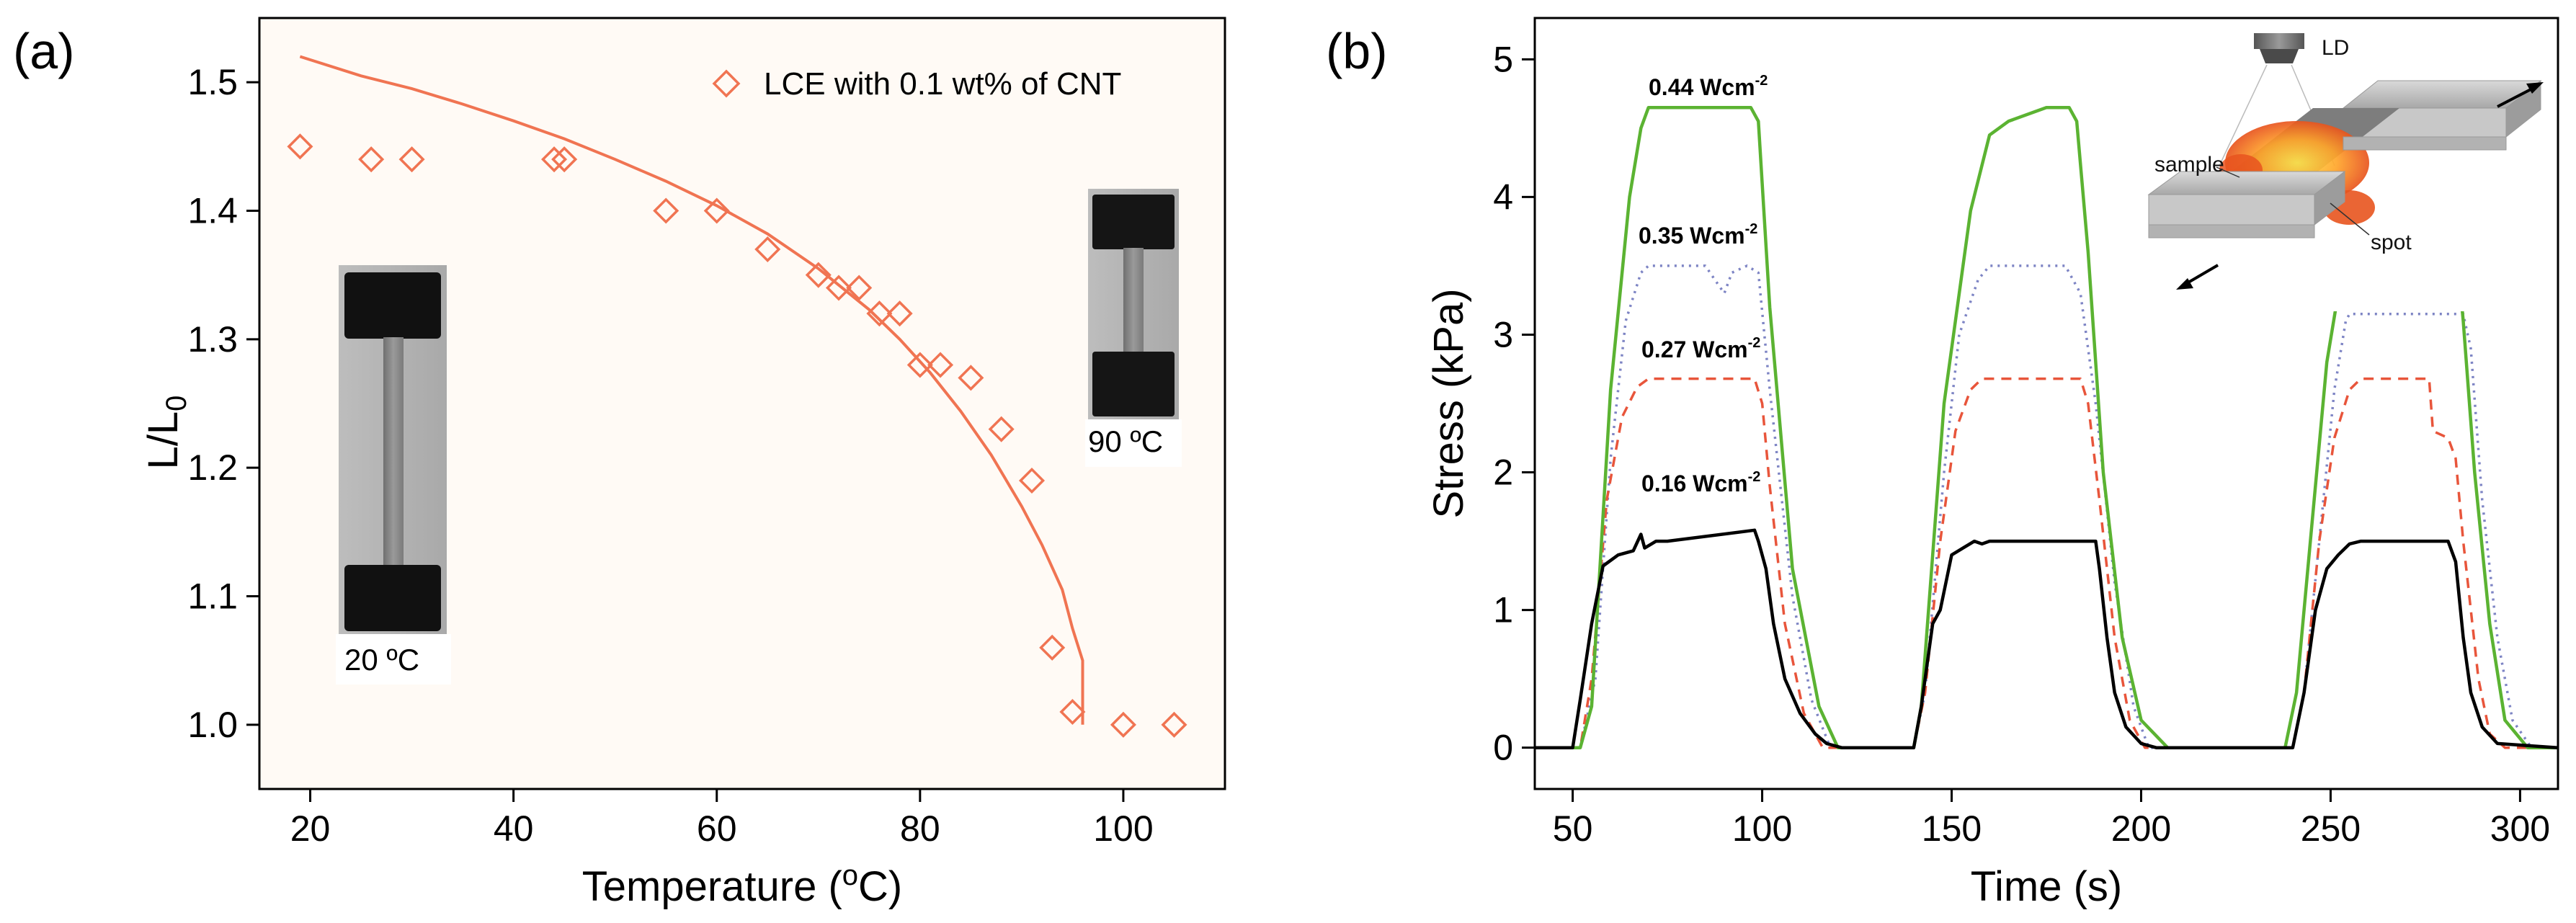 The height and width of the screenshot is (923, 2576). What do you see at coordinates (1503, 473) in the screenshot?
I see `panel-b-y-tick-label: 2` at bounding box center [1503, 473].